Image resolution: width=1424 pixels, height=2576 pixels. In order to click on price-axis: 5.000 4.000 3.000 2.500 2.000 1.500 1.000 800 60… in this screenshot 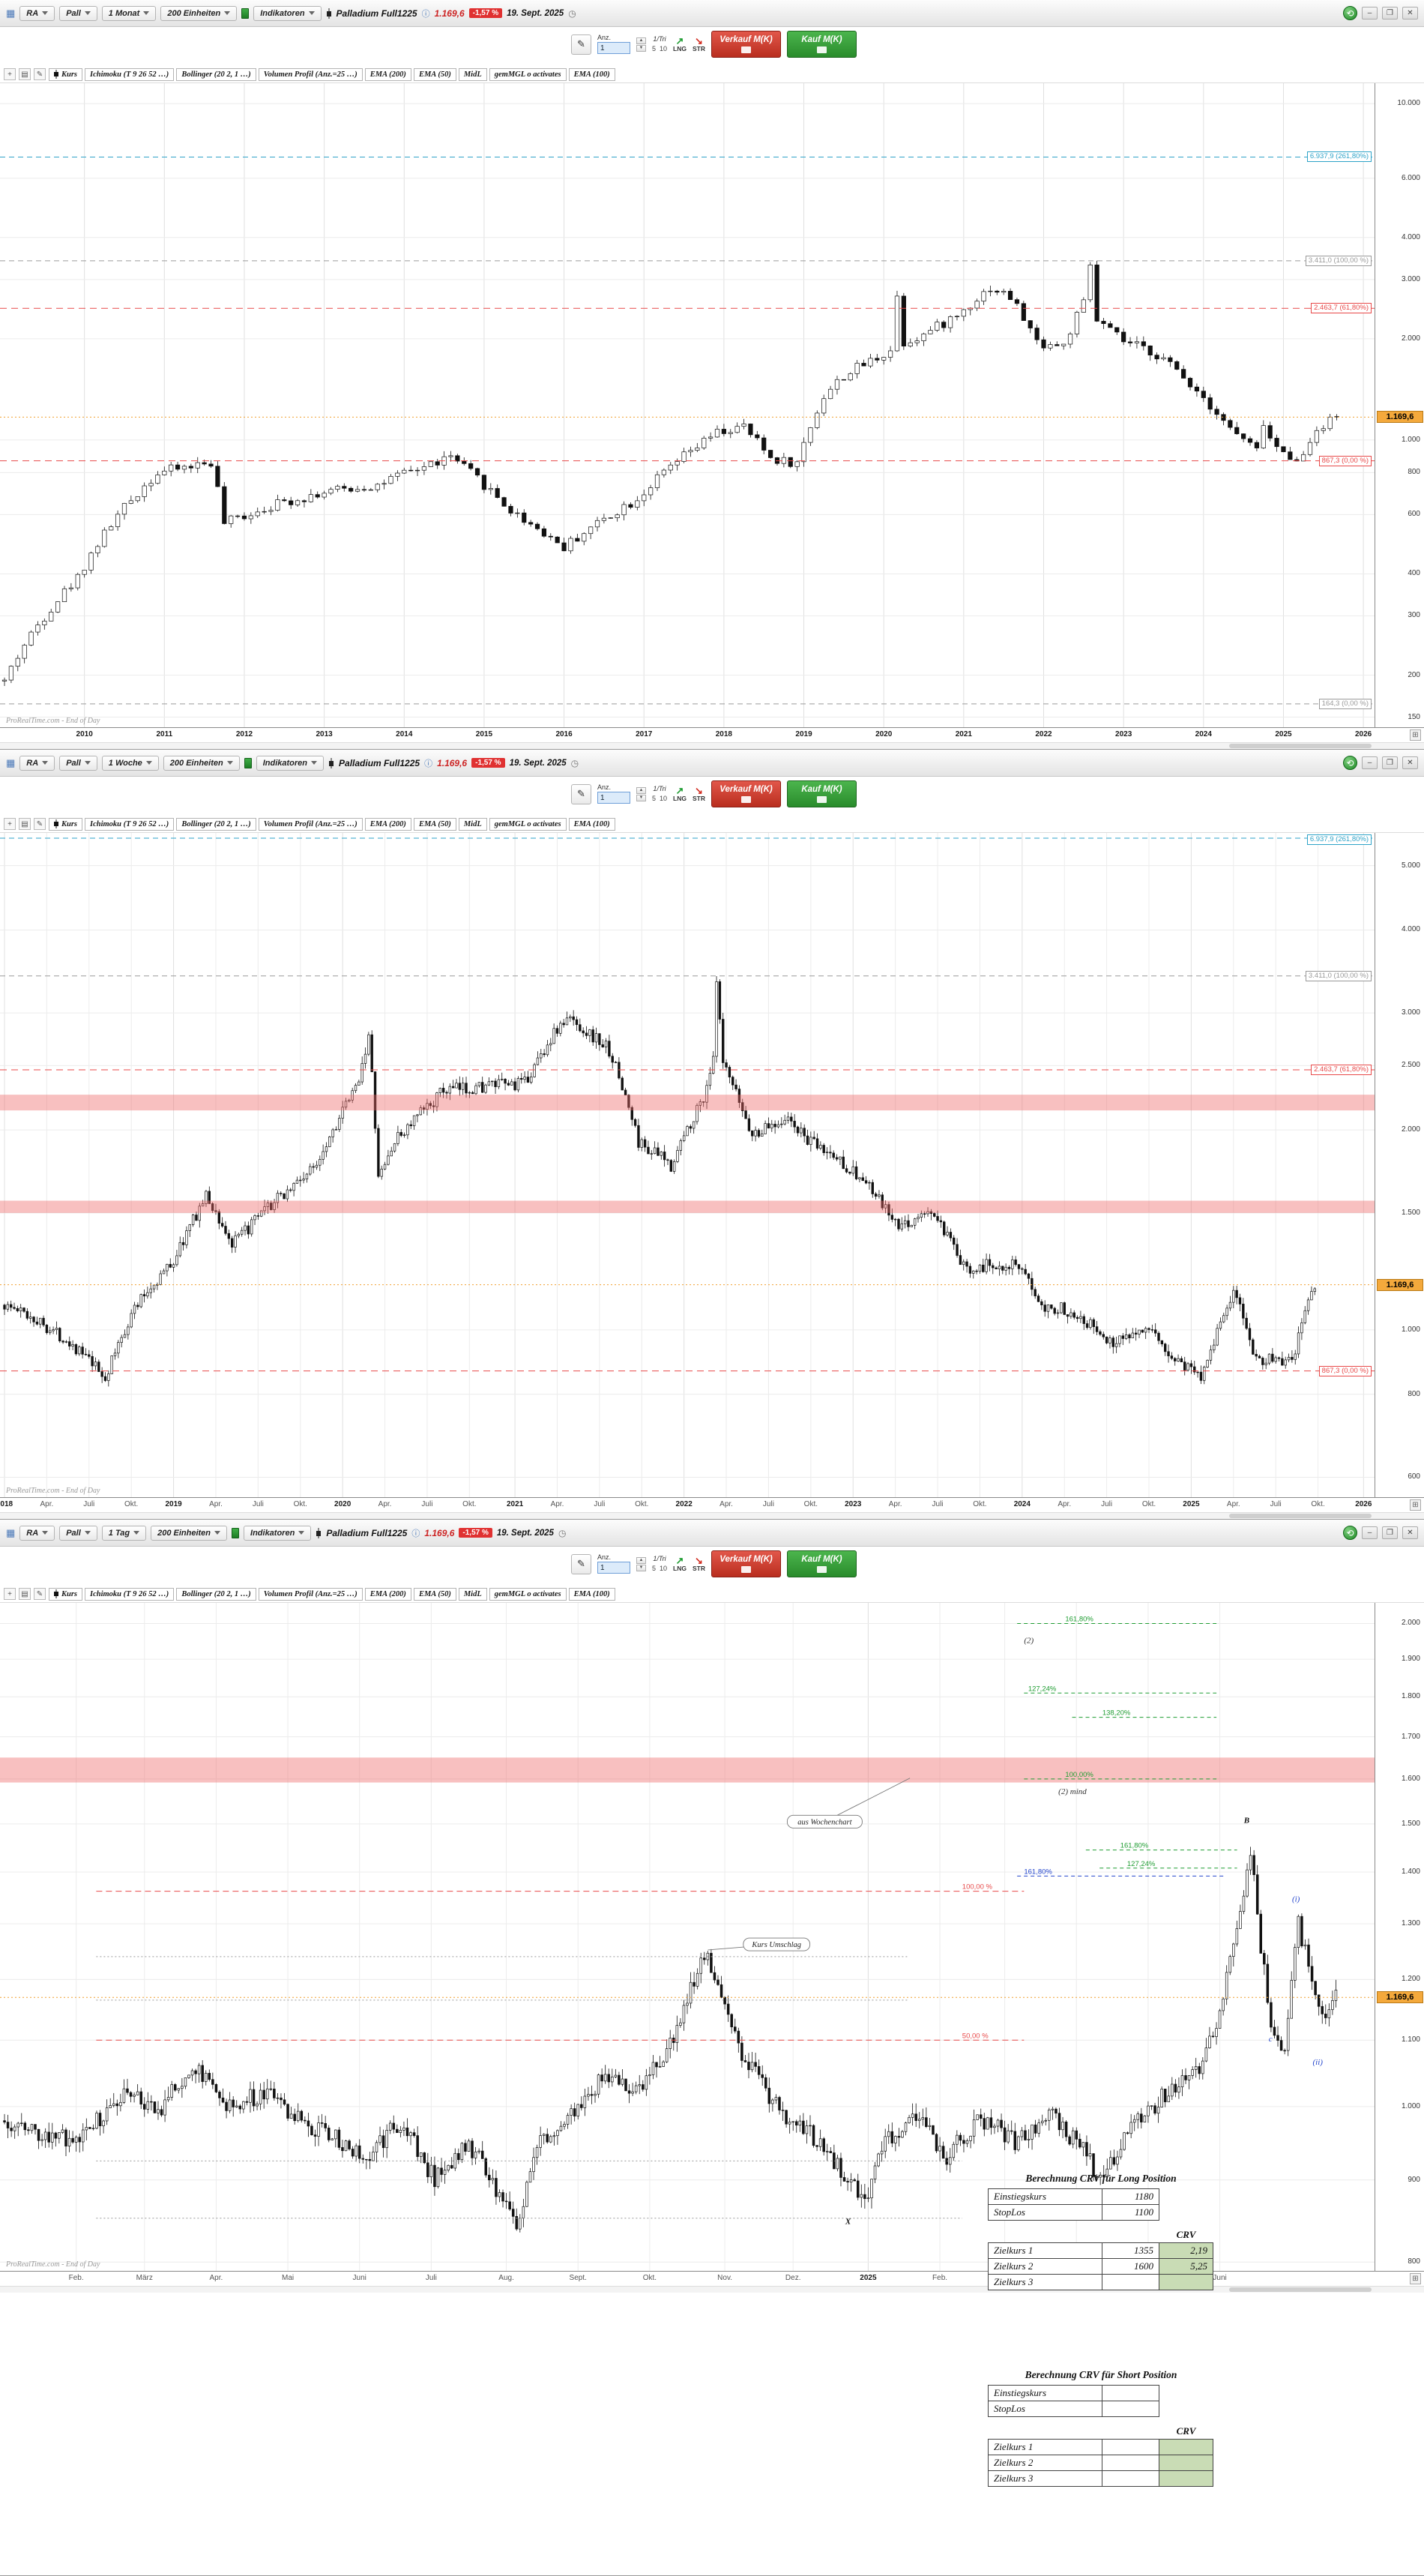, I will do `click(1400, 1165)`.